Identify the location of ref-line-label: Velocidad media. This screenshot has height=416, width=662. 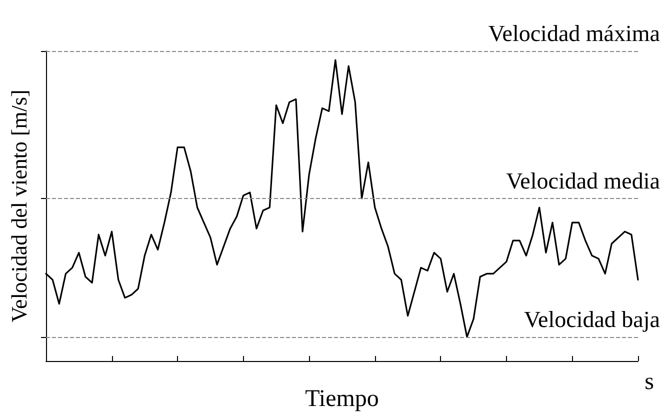
(583, 181).